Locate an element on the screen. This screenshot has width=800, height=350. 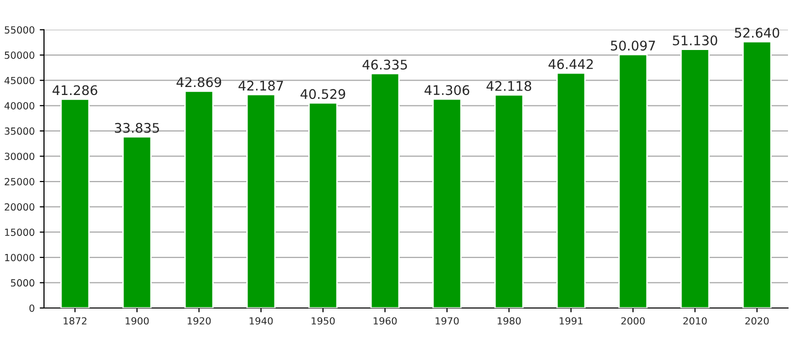
x-tick-label: 1970 is located at coordinates (447, 321).